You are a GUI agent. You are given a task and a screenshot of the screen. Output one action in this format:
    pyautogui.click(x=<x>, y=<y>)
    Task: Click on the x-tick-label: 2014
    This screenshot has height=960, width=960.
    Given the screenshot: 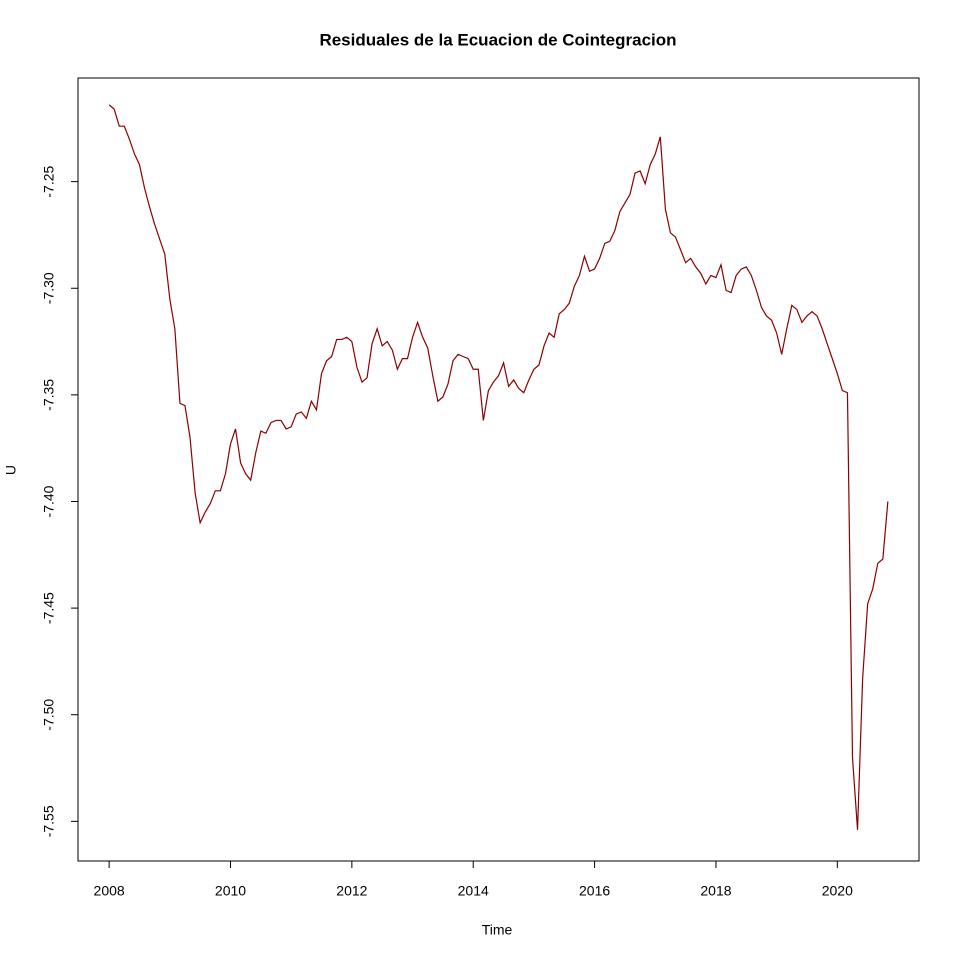 What is the action you would take?
    pyautogui.click(x=473, y=891)
    